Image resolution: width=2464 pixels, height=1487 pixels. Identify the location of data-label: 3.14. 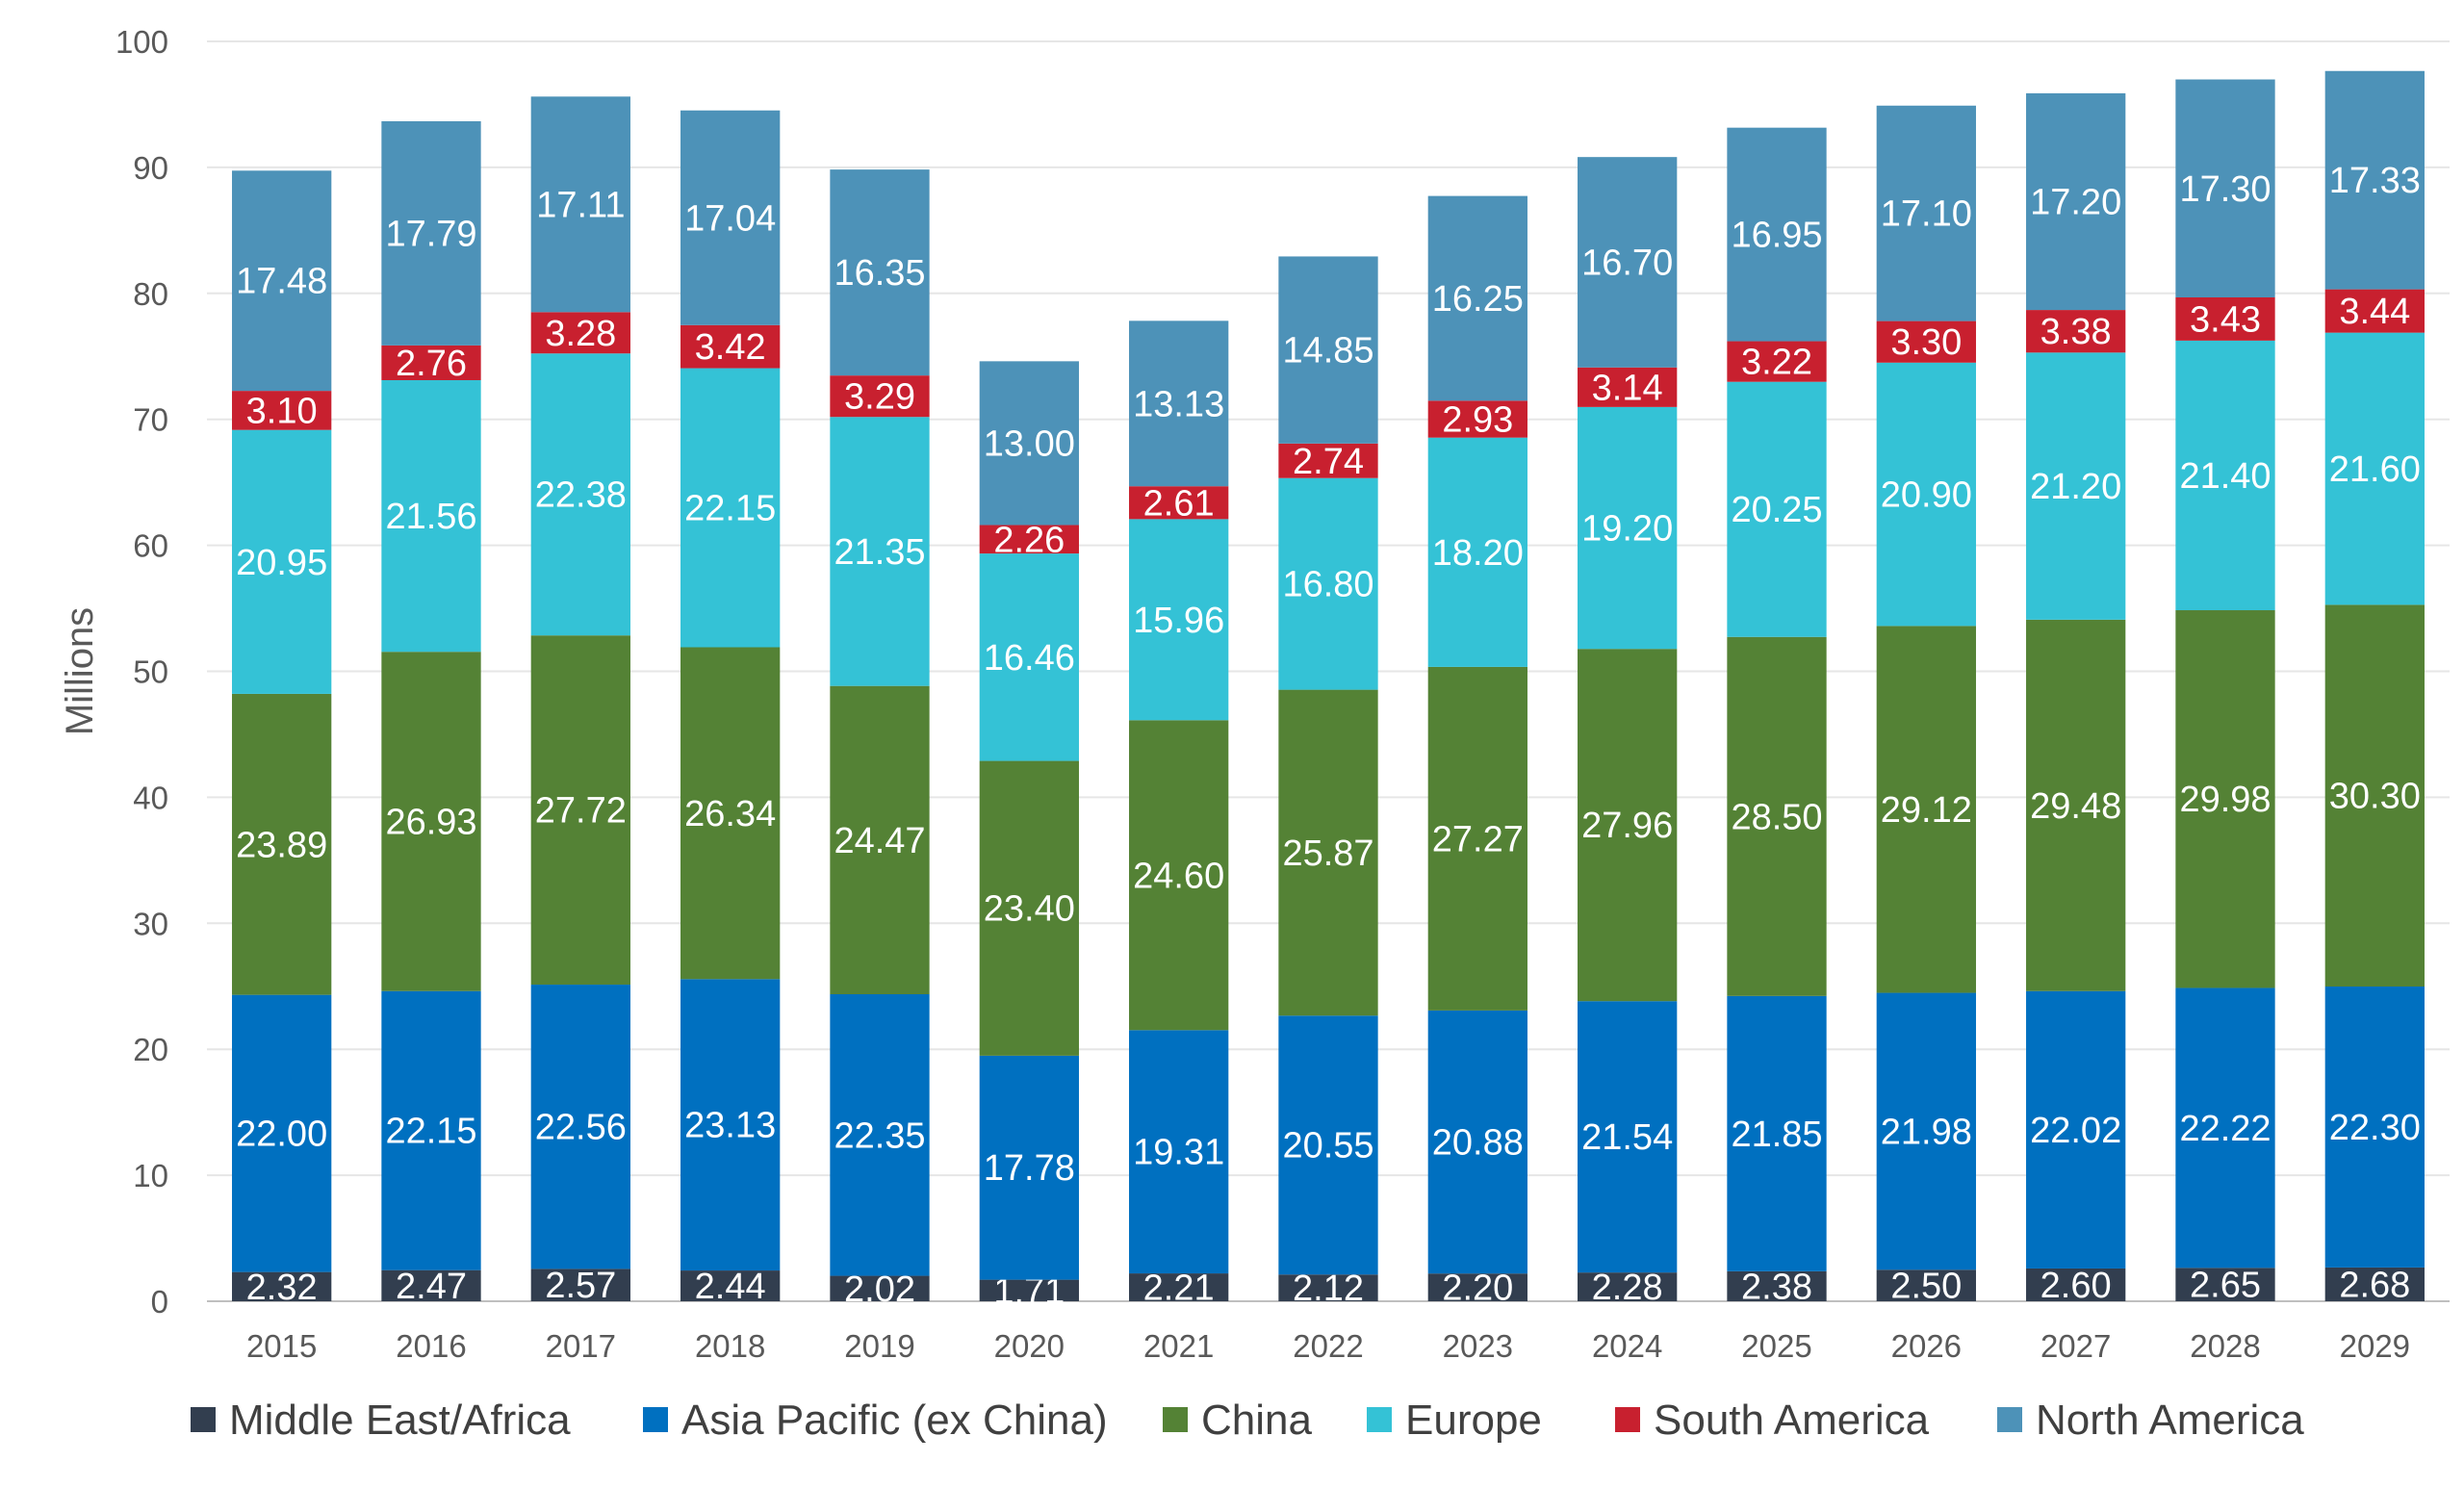
(1627, 388).